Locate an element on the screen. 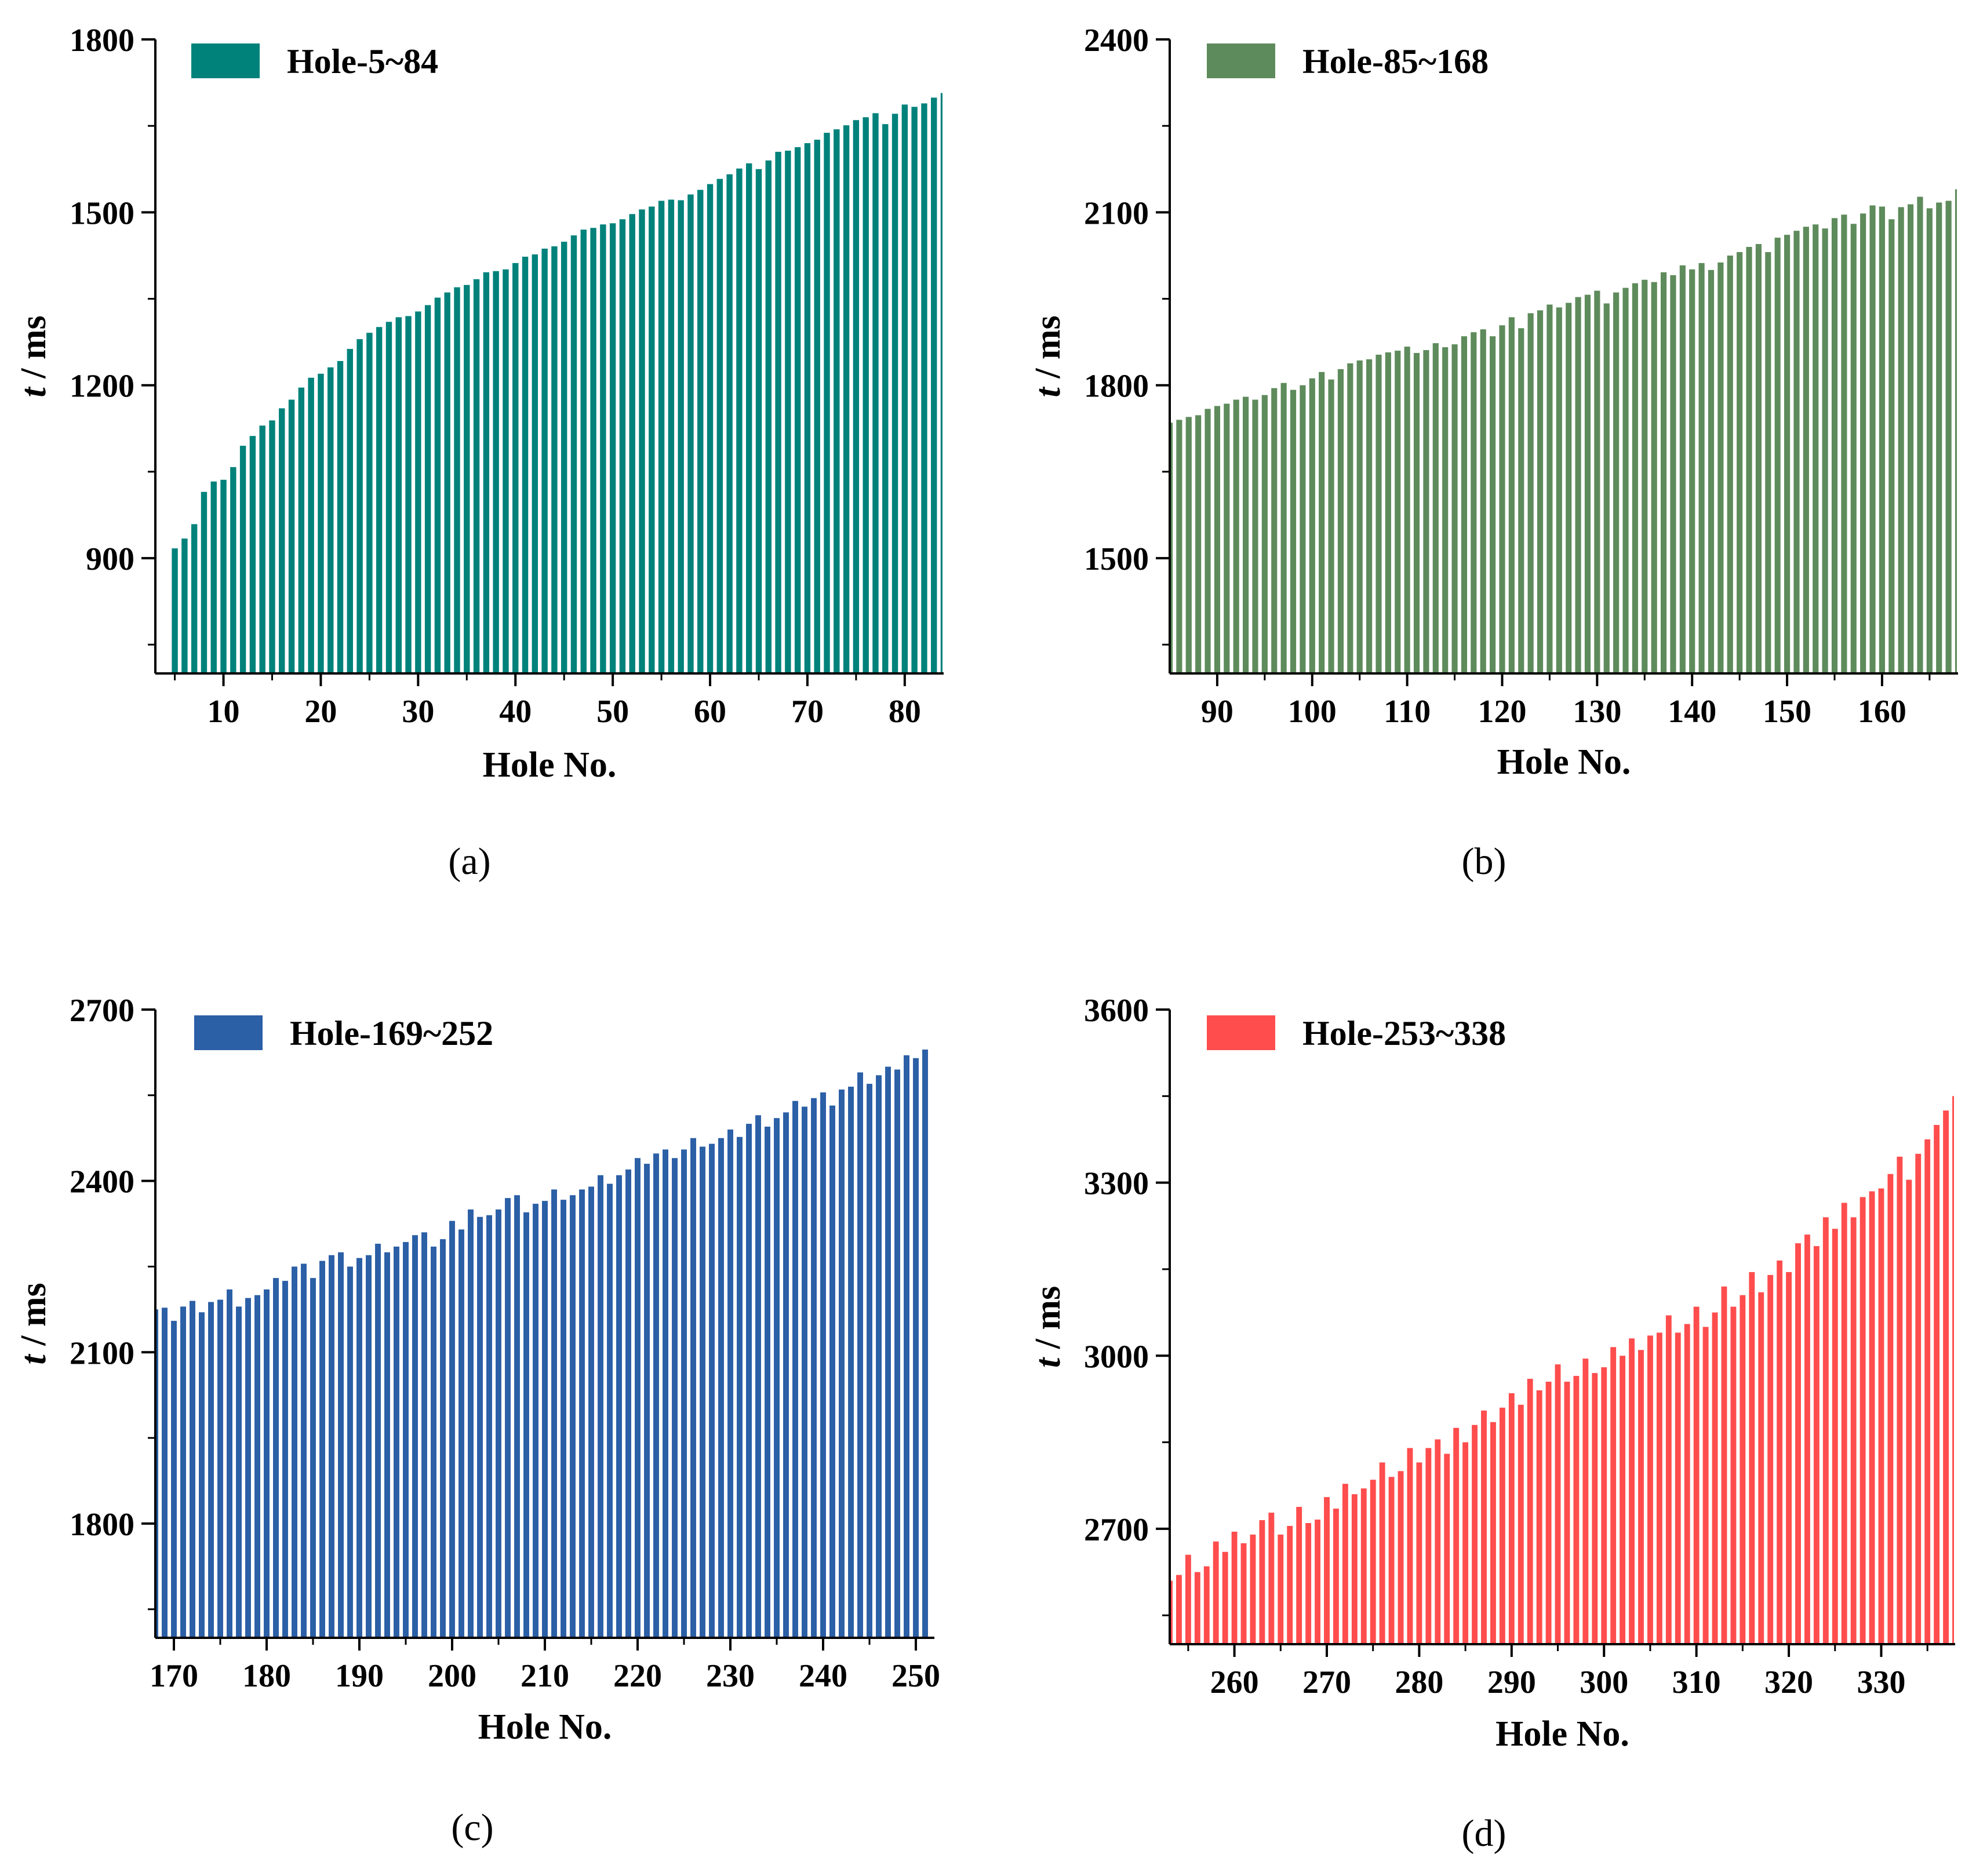  x-tick-label: 250 is located at coordinates (915, 1676).